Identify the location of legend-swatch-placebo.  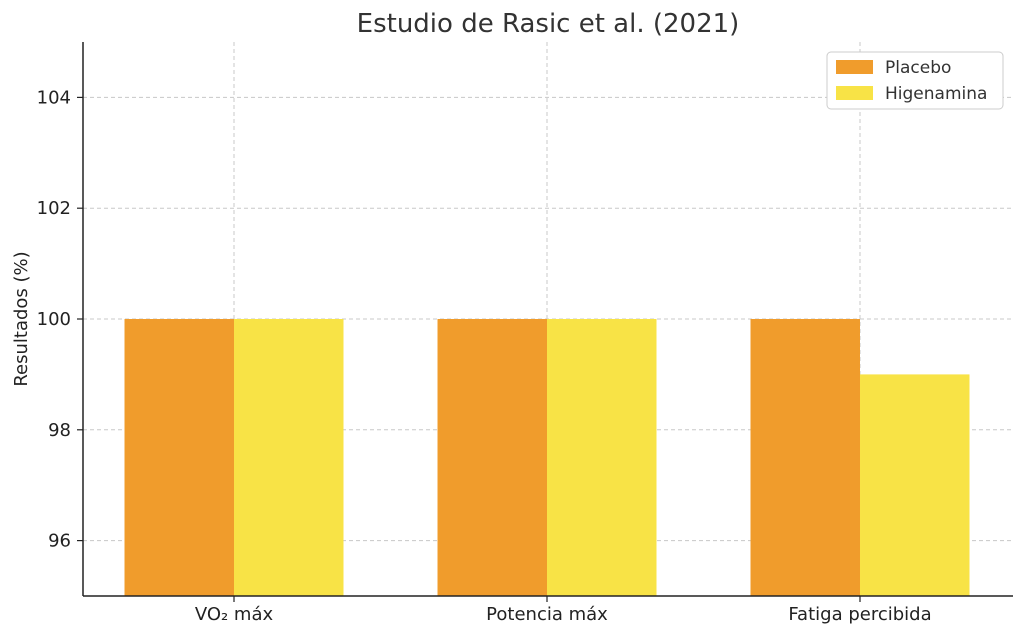
(854, 67).